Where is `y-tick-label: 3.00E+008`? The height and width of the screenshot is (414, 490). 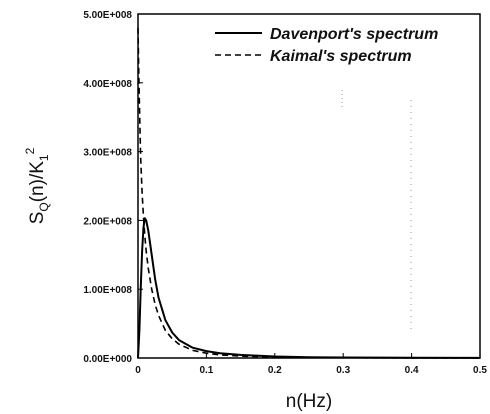
y-tick-label: 3.00E+008 is located at coordinates (107, 153).